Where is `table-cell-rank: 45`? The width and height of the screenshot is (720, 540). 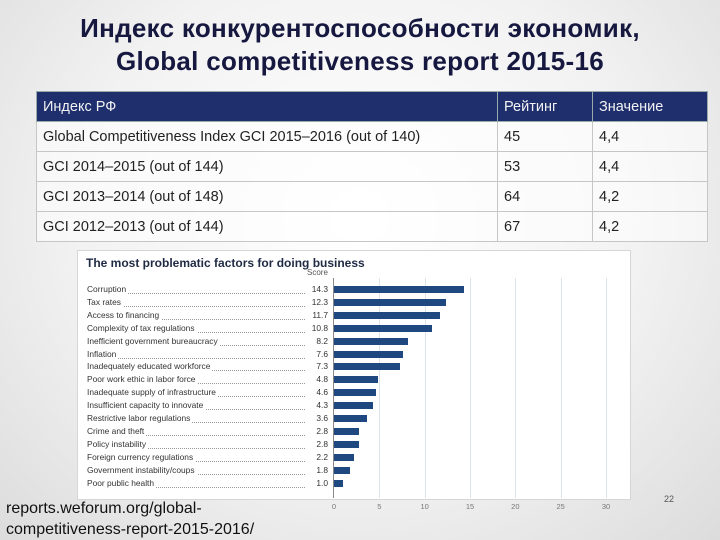 table-cell-rank: 45 is located at coordinates (545, 136).